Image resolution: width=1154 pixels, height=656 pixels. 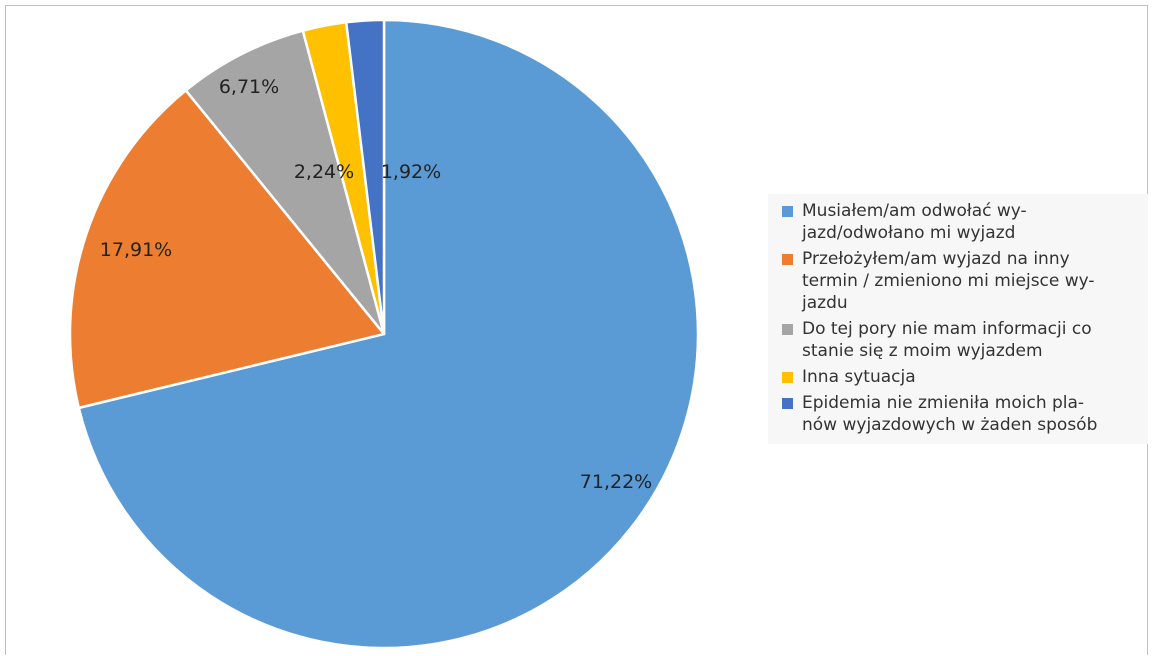 I want to click on data-label-1: 71,22%, so click(x=616, y=482).